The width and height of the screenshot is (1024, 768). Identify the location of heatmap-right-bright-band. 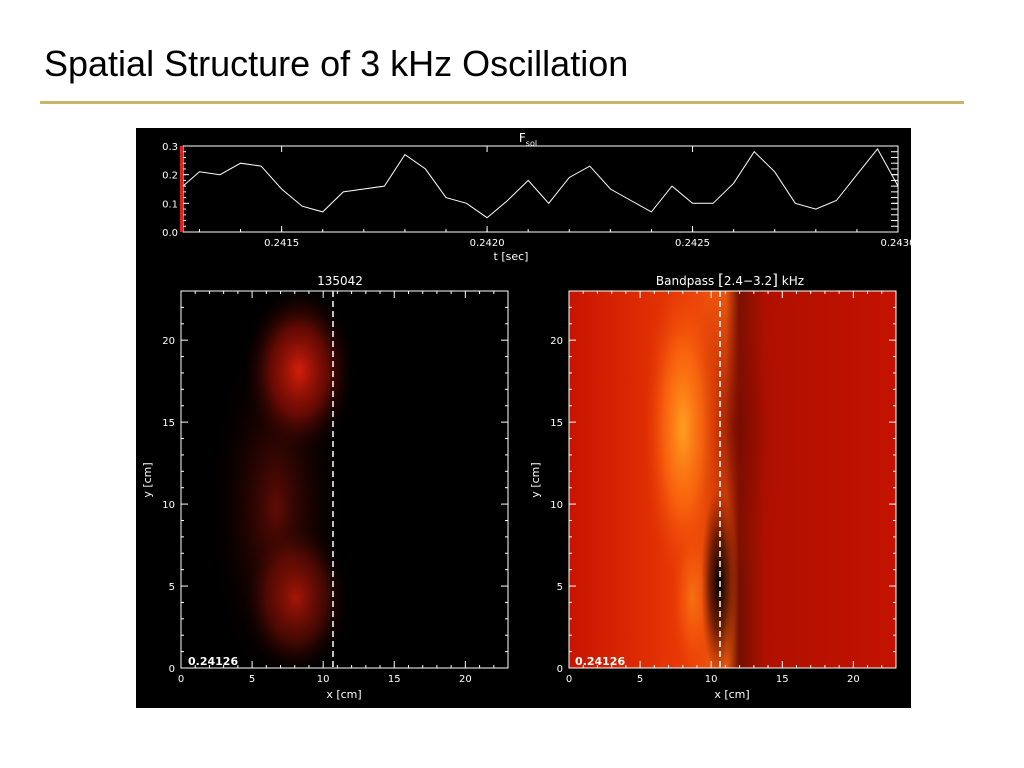
(683, 439).